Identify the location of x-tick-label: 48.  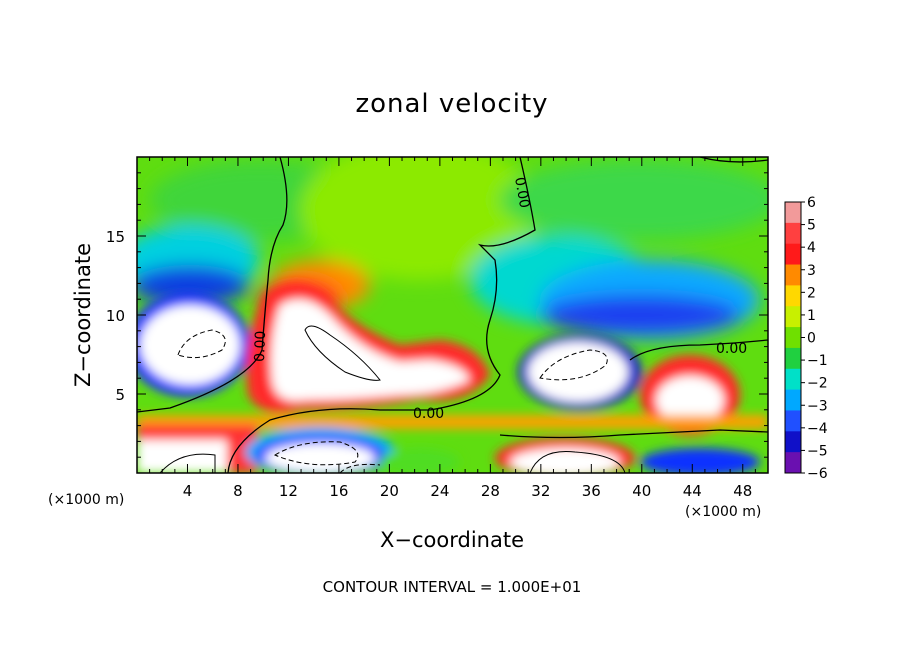
(742, 491).